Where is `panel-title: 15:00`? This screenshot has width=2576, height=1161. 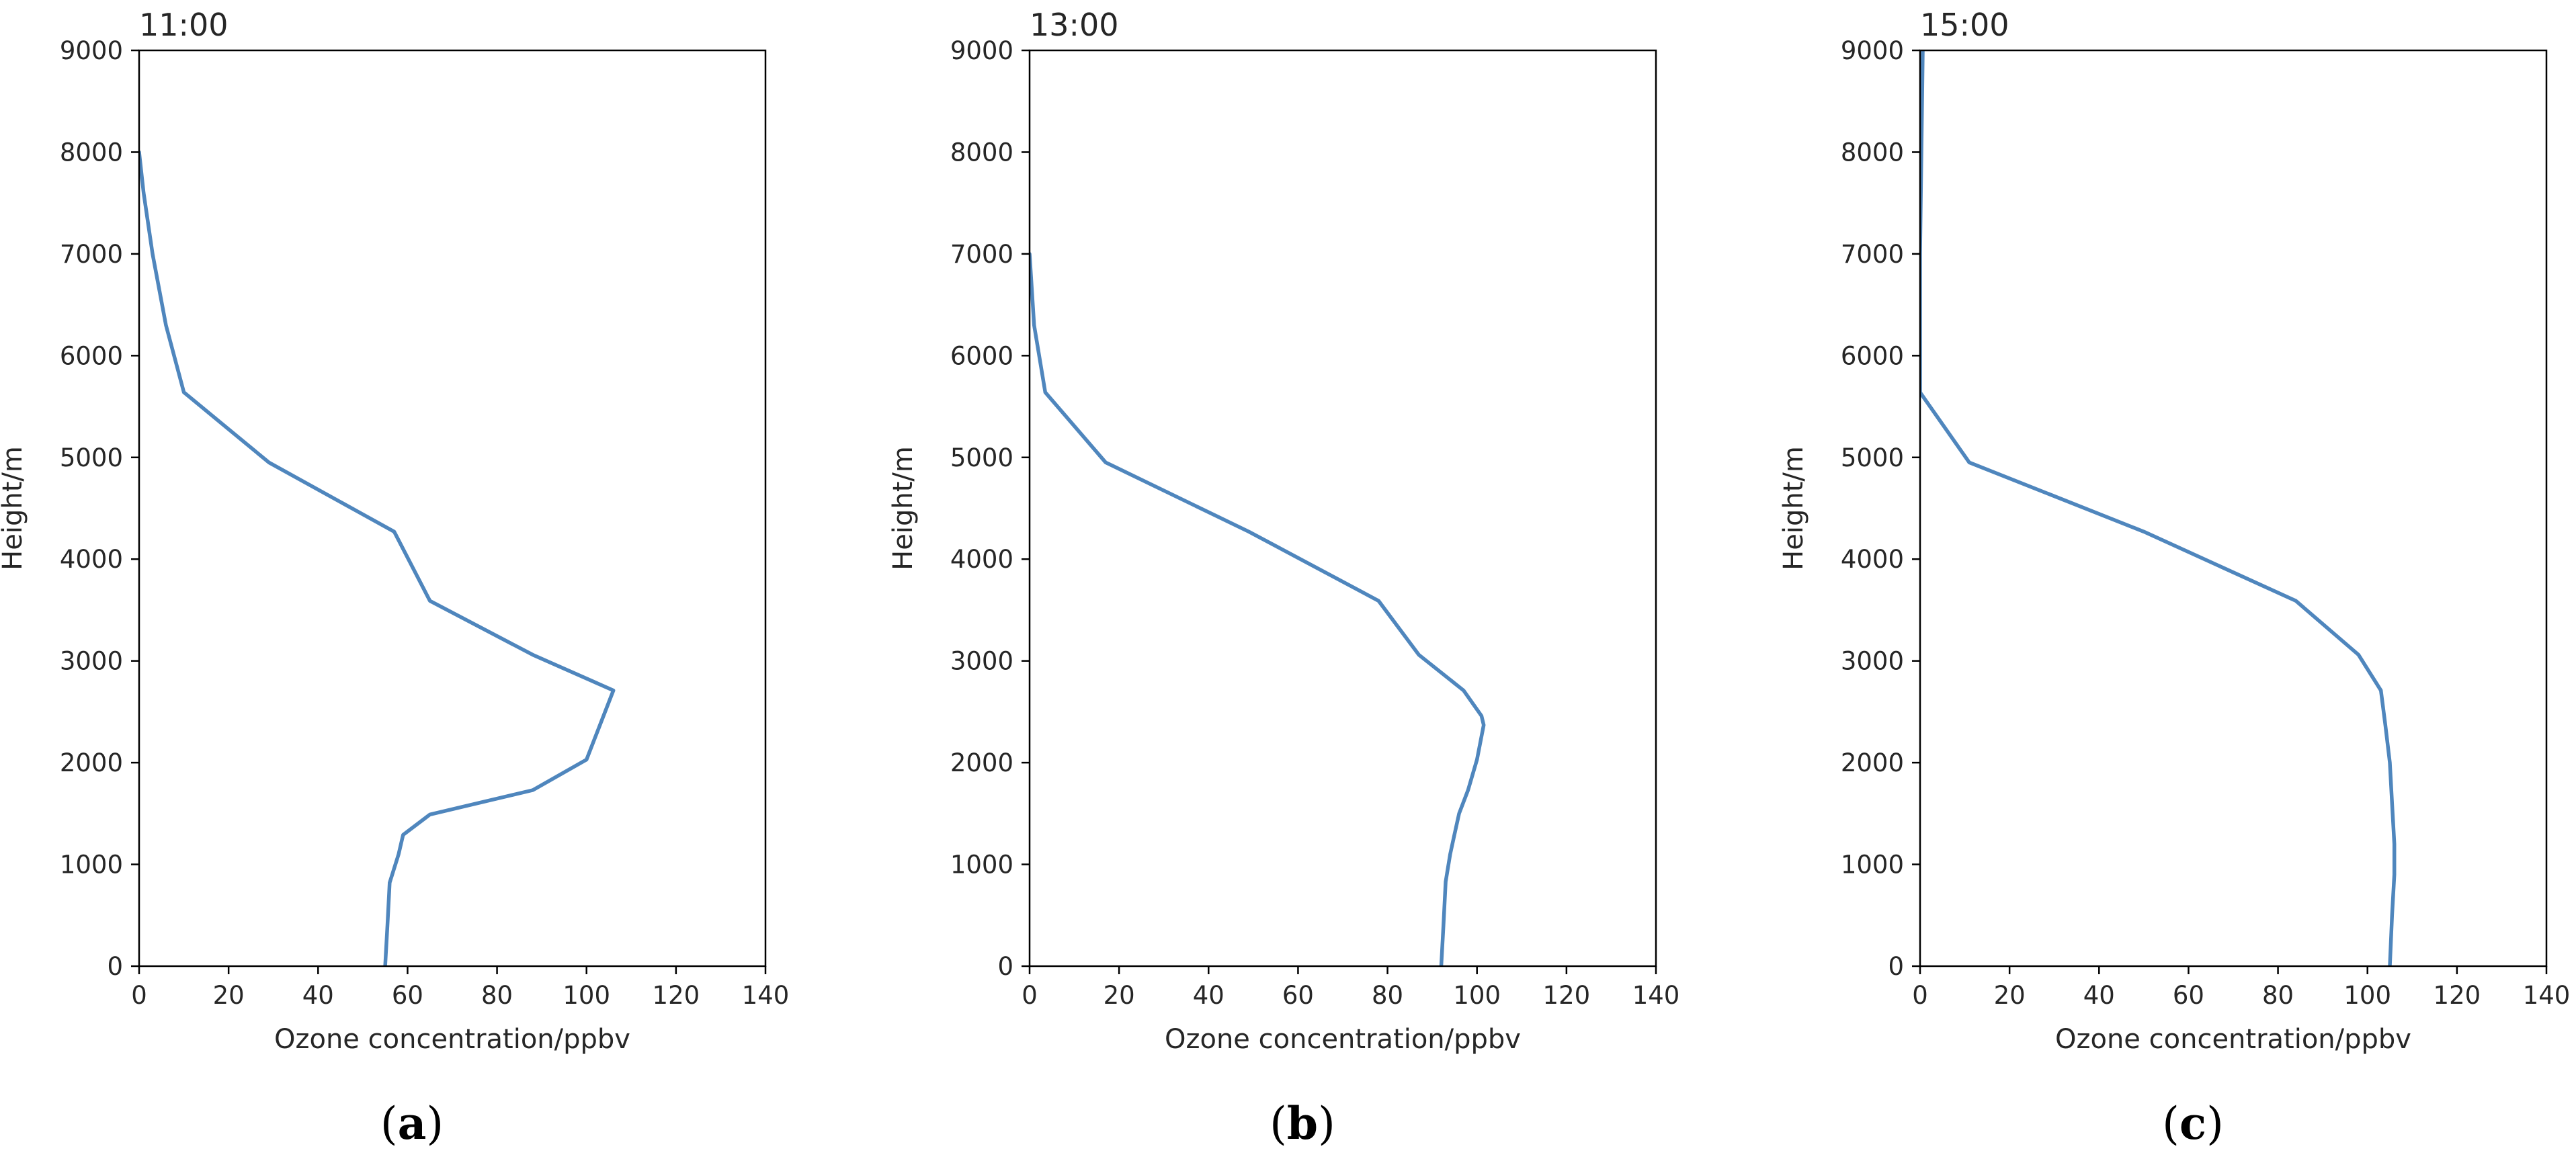
panel-title: 15:00 is located at coordinates (1964, 25).